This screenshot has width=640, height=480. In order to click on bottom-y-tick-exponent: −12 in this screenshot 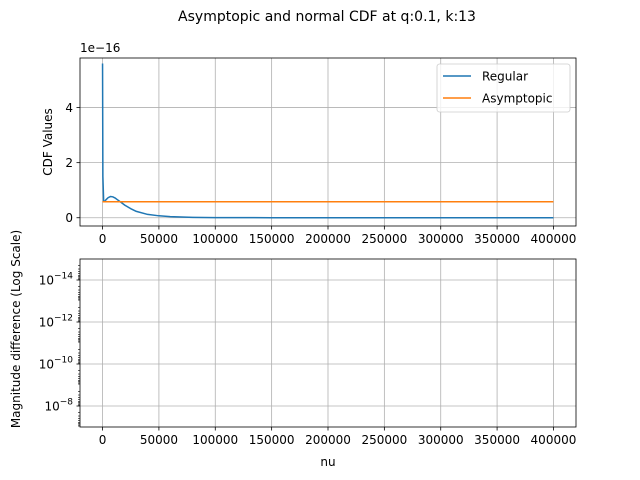, I will do `click(63, 319)`.